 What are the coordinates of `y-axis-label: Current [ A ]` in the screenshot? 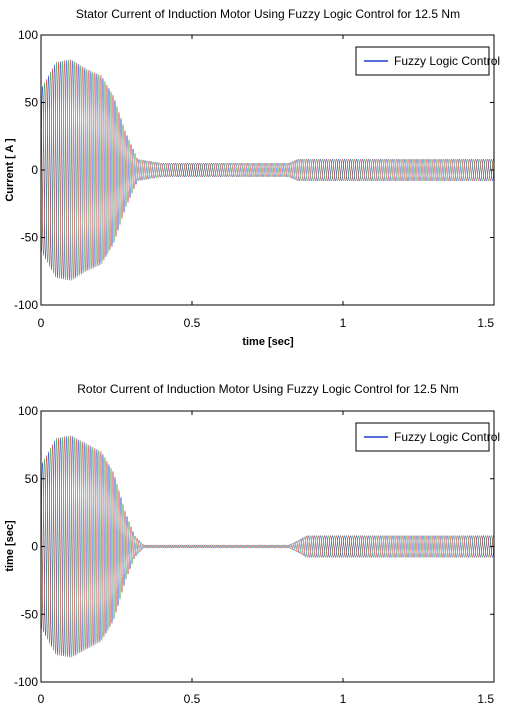 It's located at (10, 170).